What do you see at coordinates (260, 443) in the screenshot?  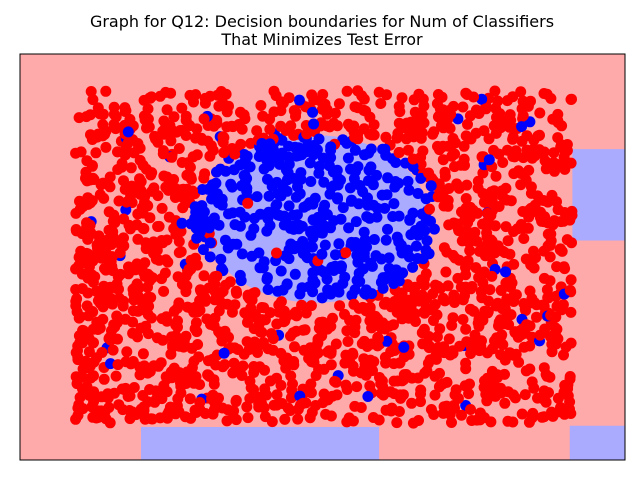 I see `region-bottom-band` at bounding box center [260, 443].